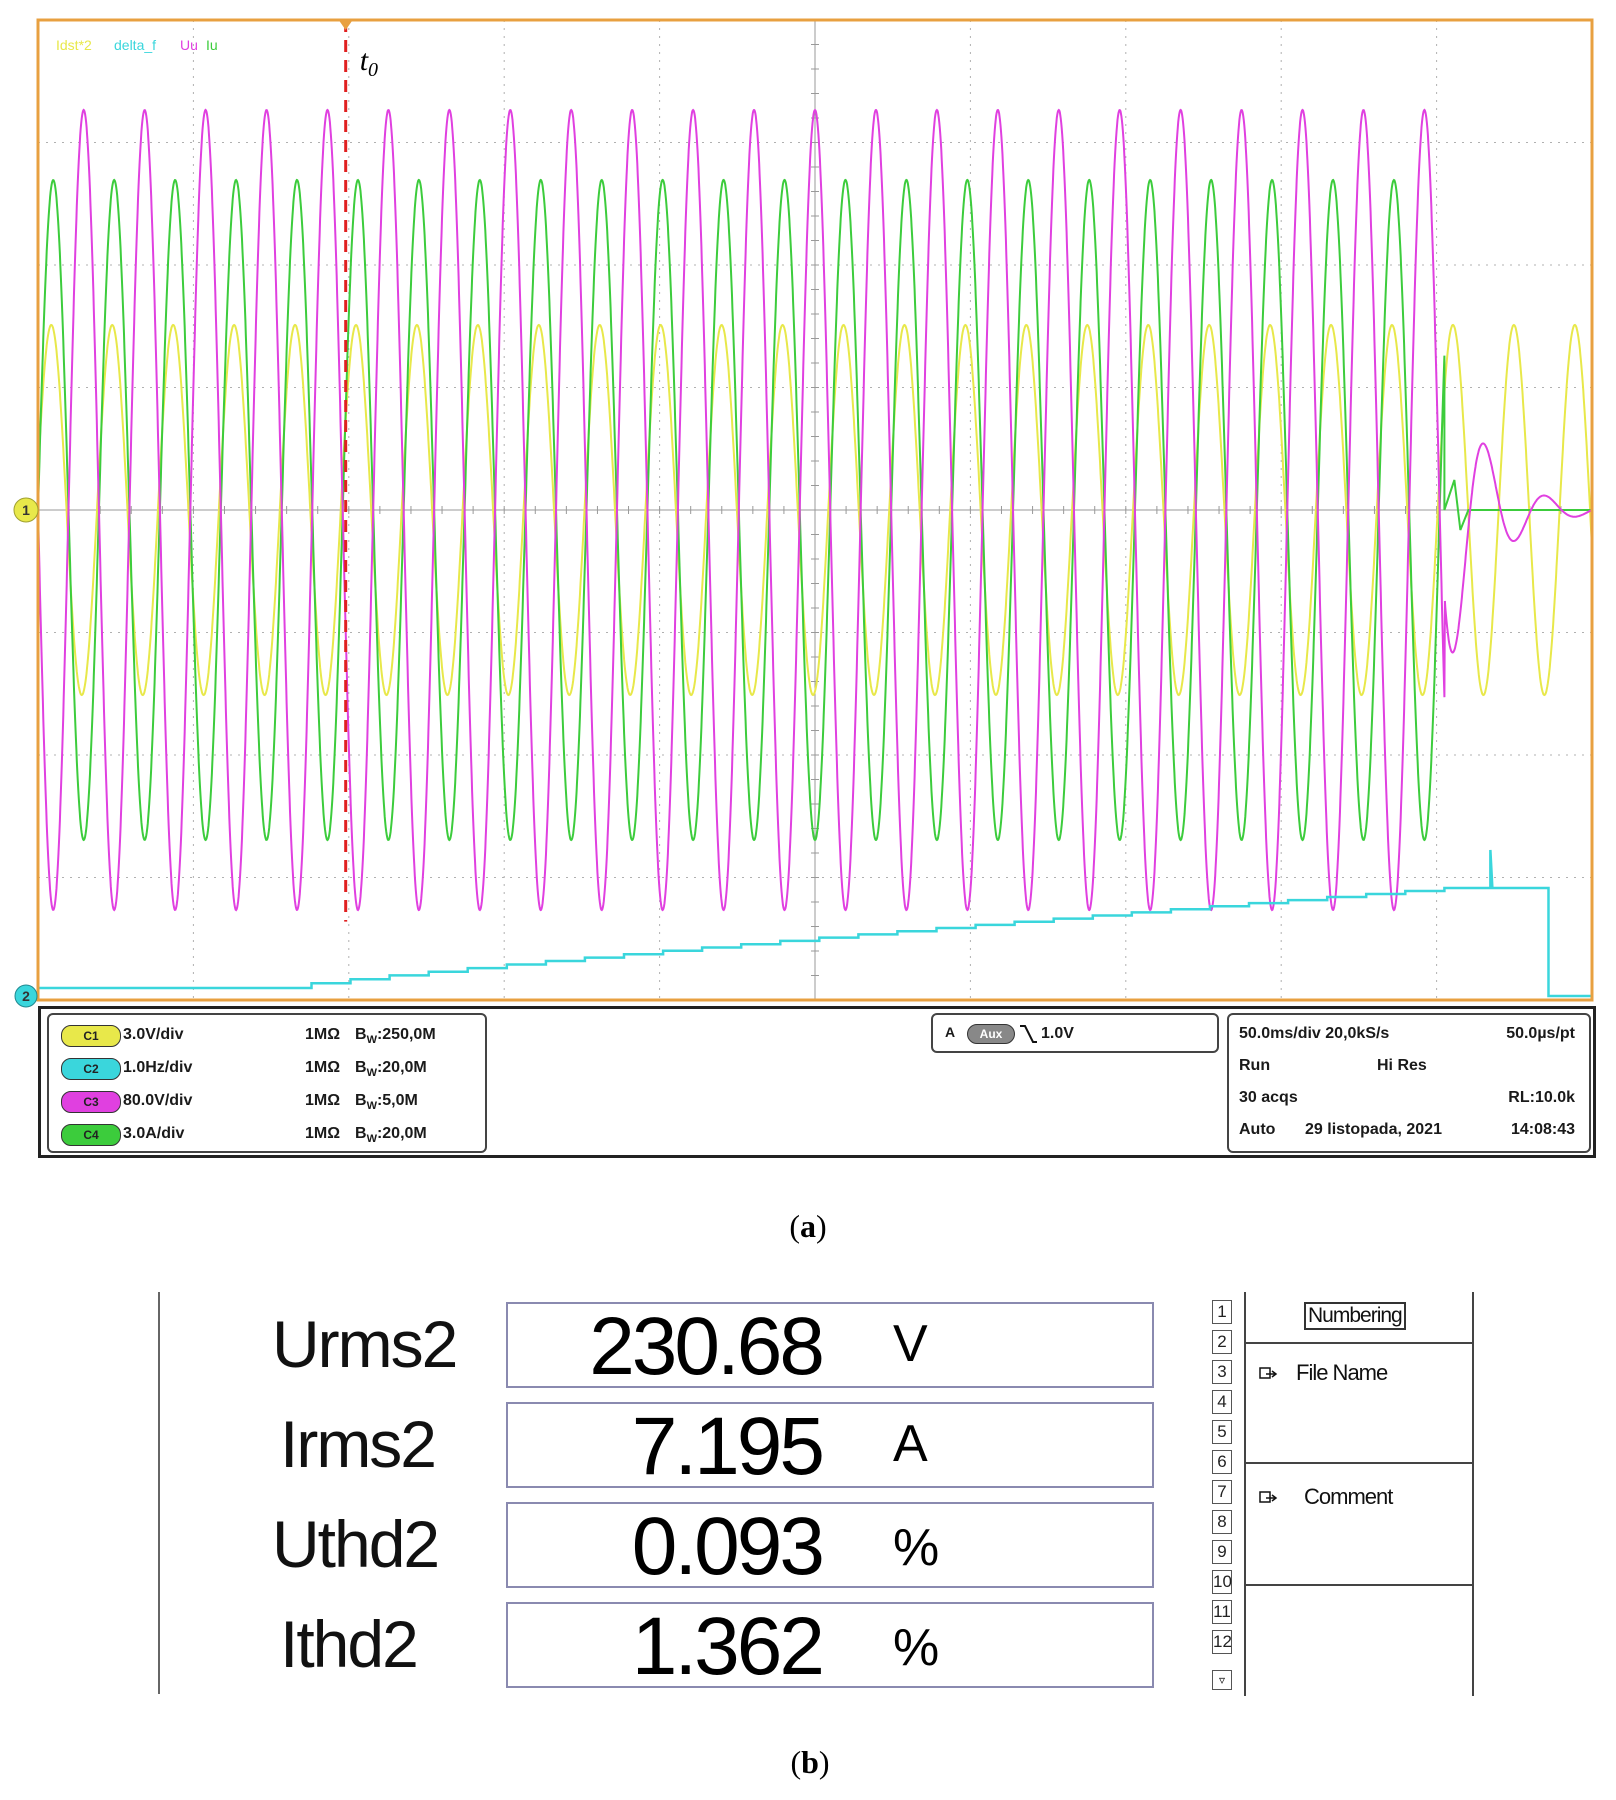 The width and height of the screenshot is (1616, 1800). Describe the element at coordinates (189, 45) in the screenshot. I see `legend-entry-2: Uu` at that location.